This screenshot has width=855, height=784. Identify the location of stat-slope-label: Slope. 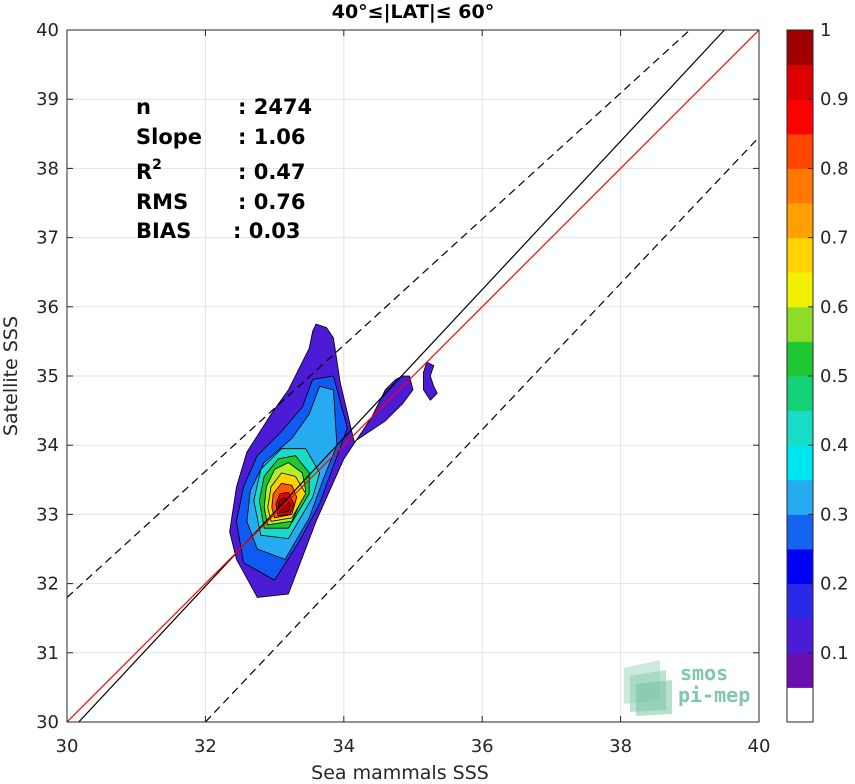
(169, 137).